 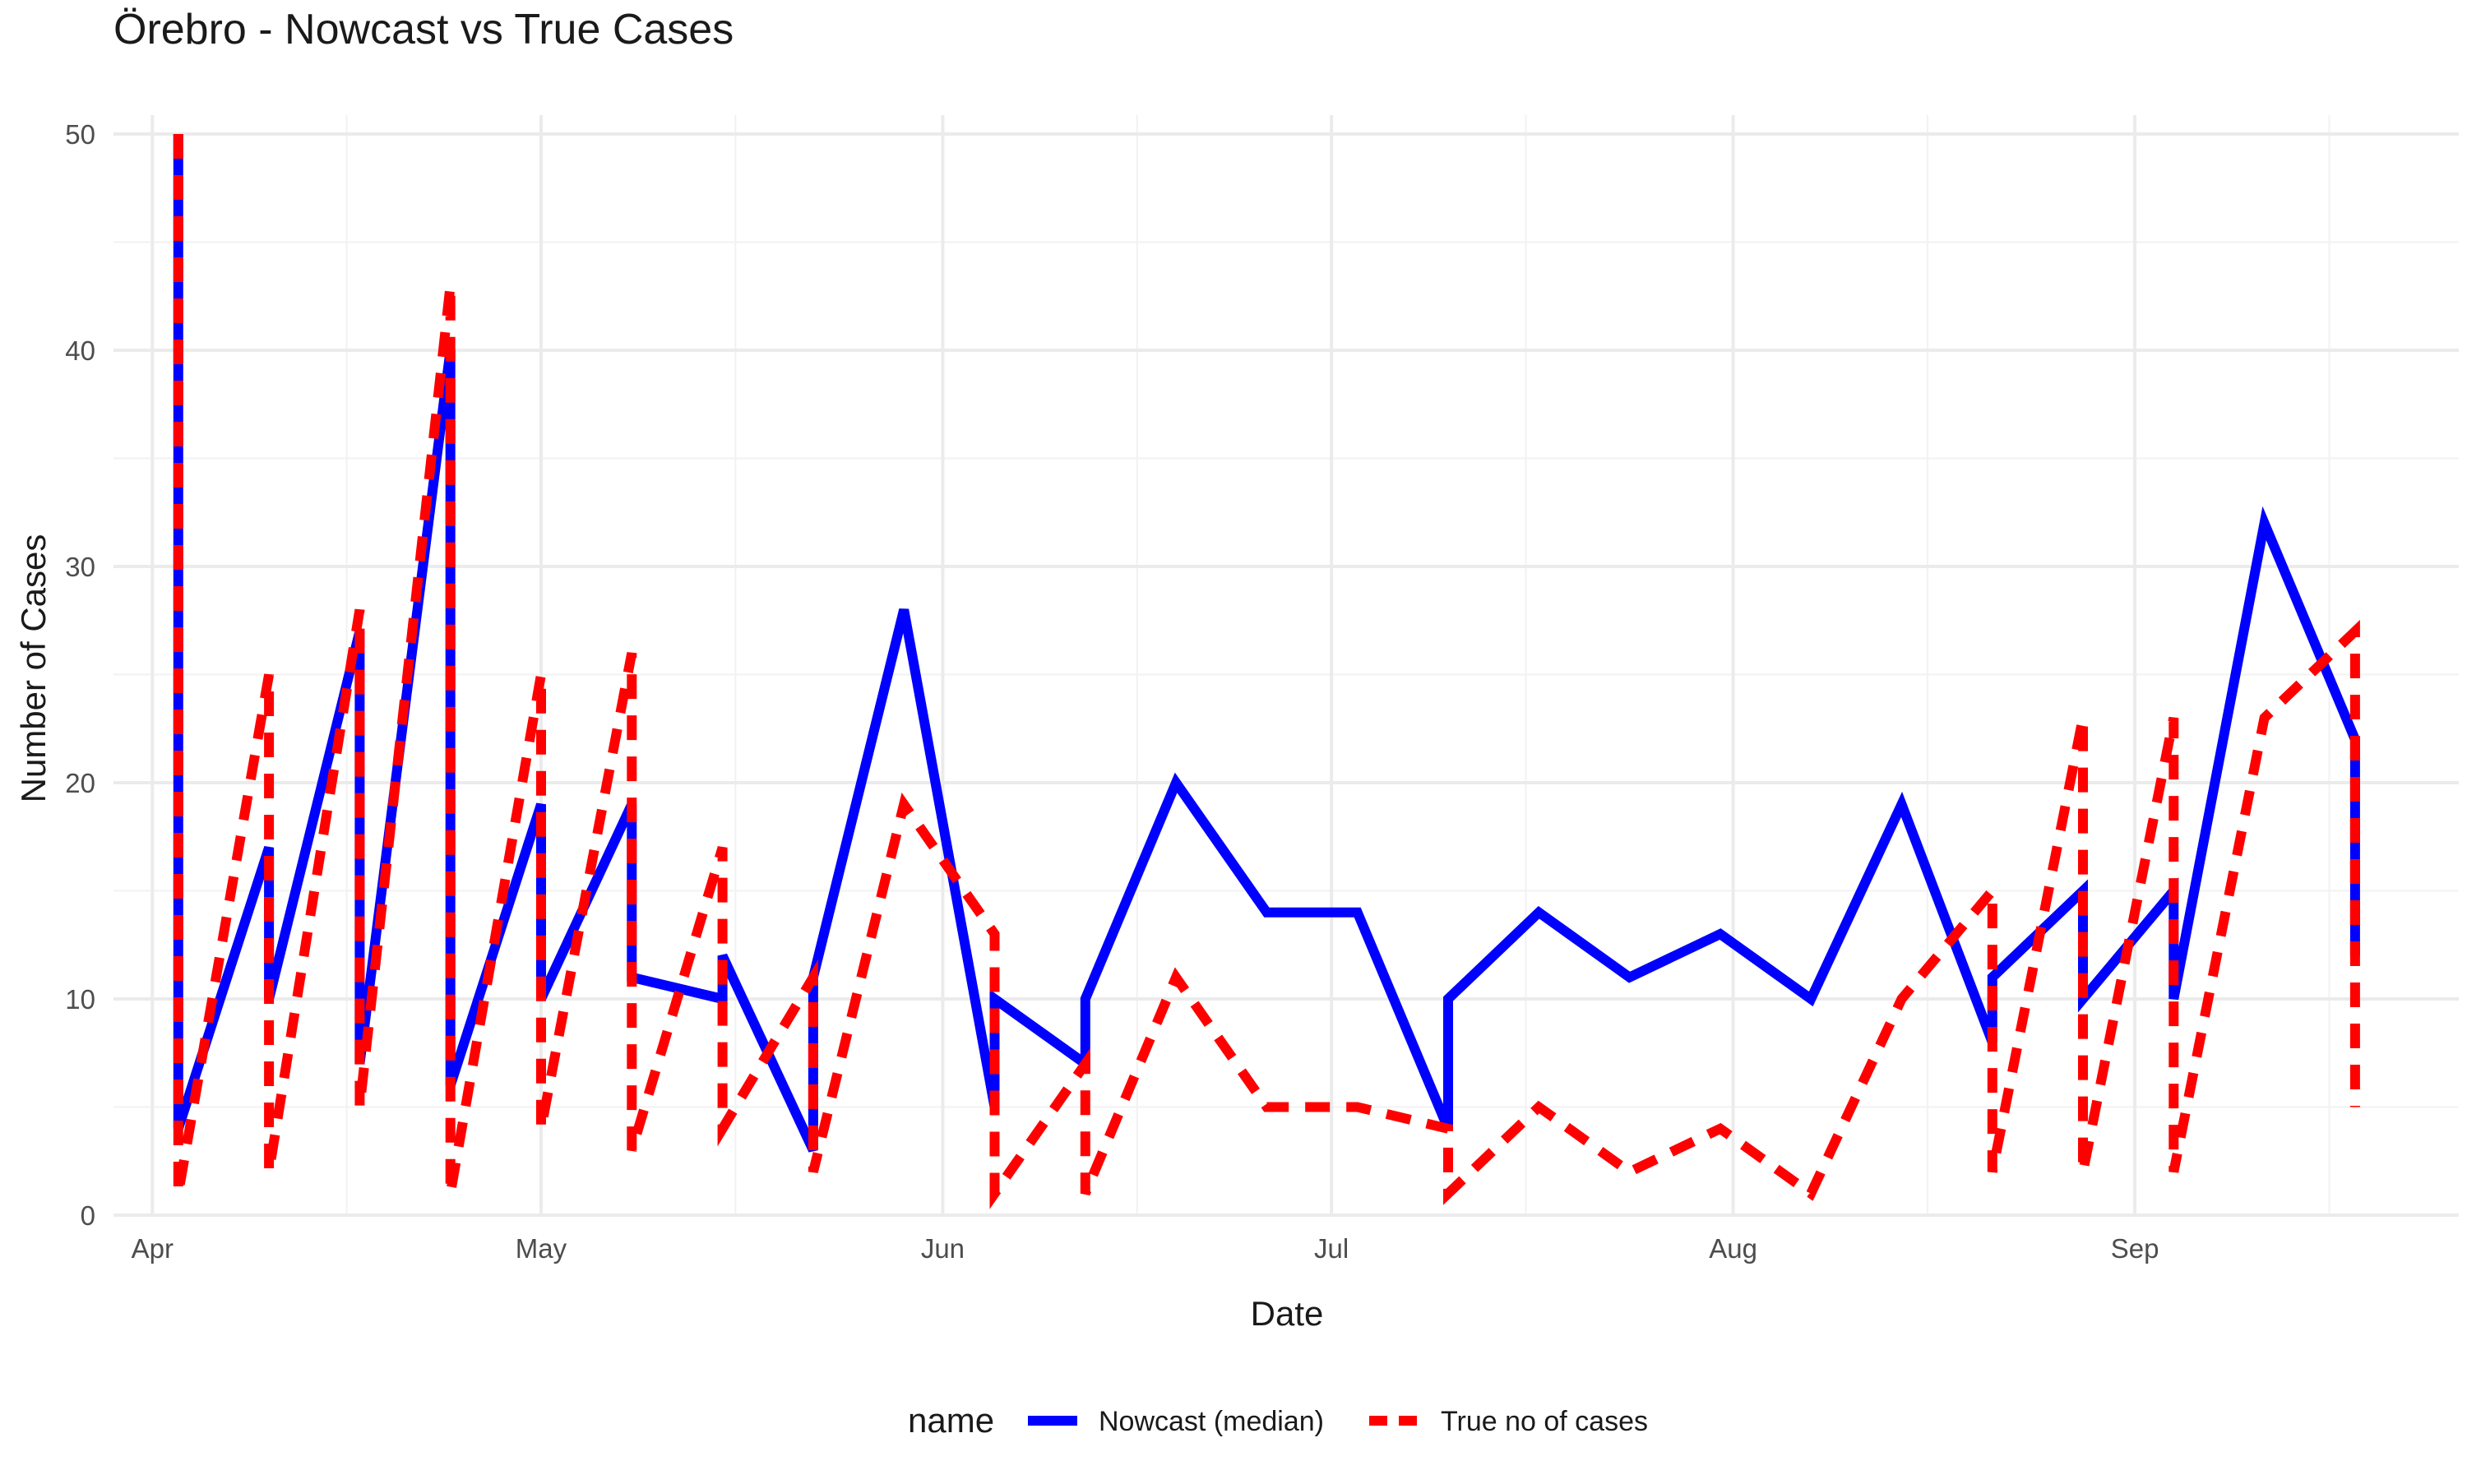 What do you see at coordinates (34, 668) in the screenshot?
I see `y-axis-title: Number of Cases` at bounding box center [34, 668].